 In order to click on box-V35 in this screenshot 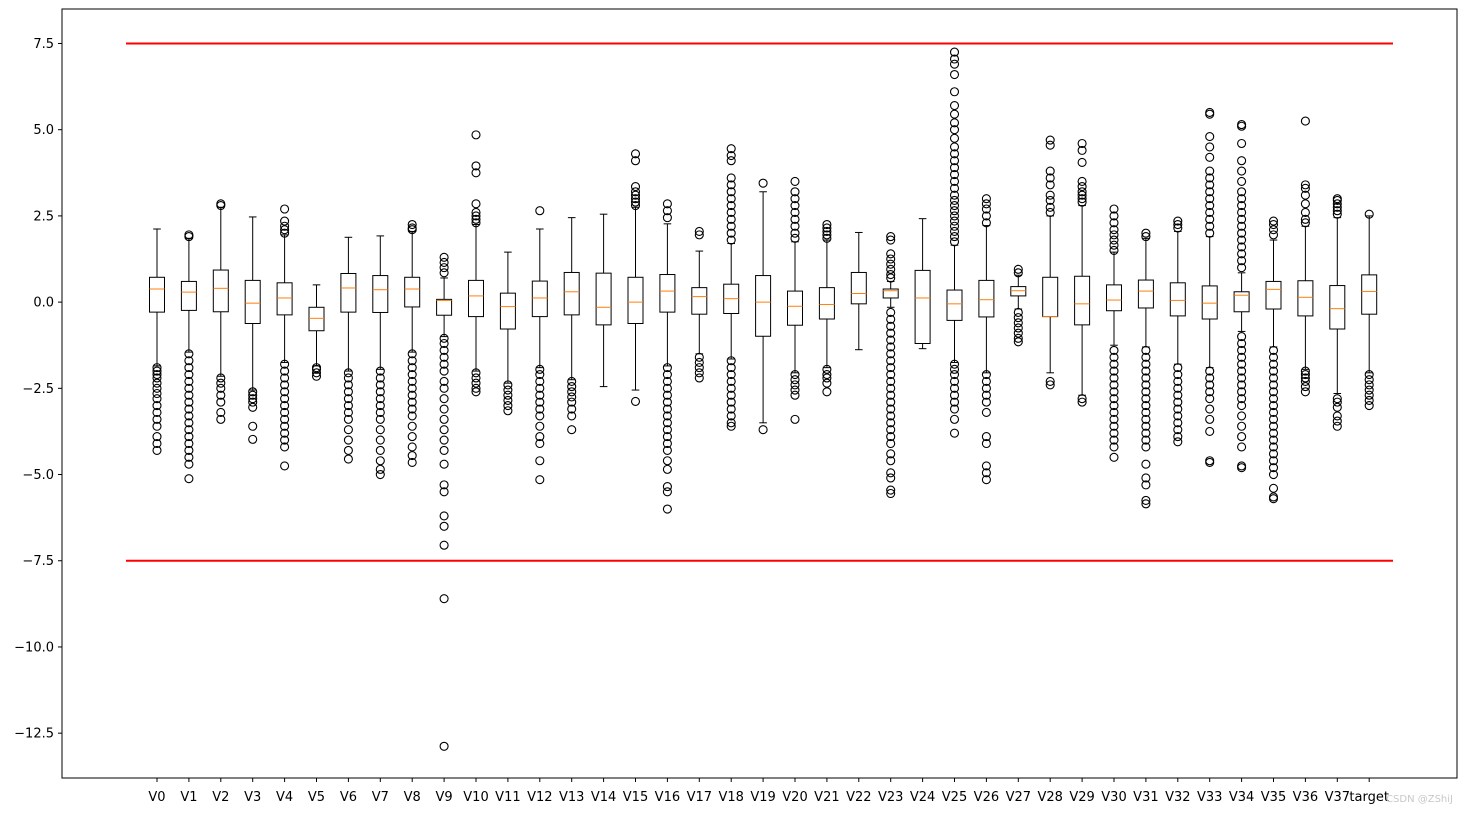, I will do `click(1273, 360)`.